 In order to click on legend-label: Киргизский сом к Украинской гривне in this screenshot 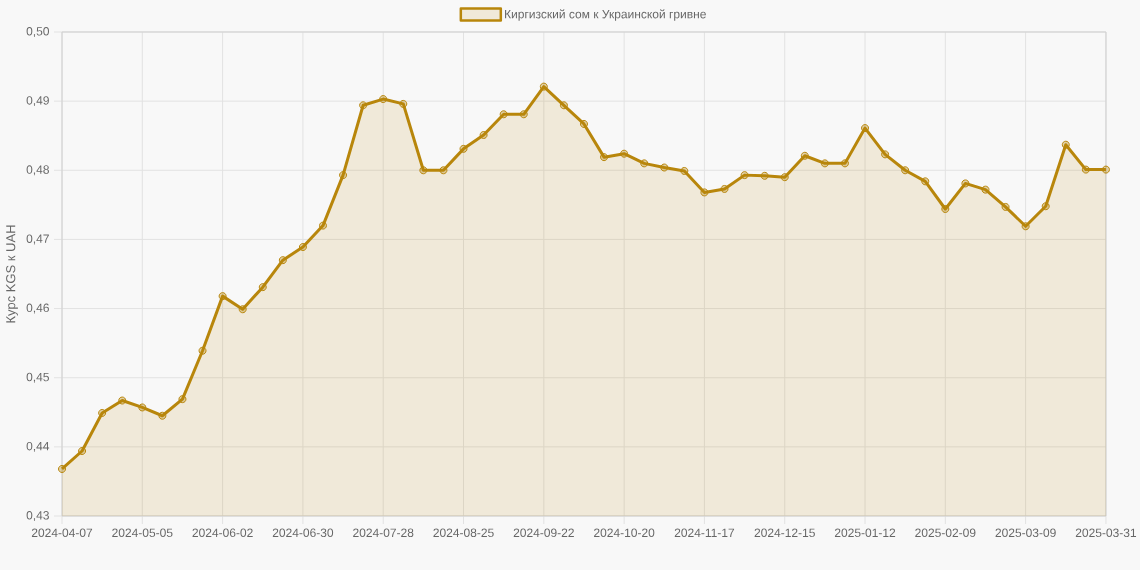, I will do `click(605, 15)`.